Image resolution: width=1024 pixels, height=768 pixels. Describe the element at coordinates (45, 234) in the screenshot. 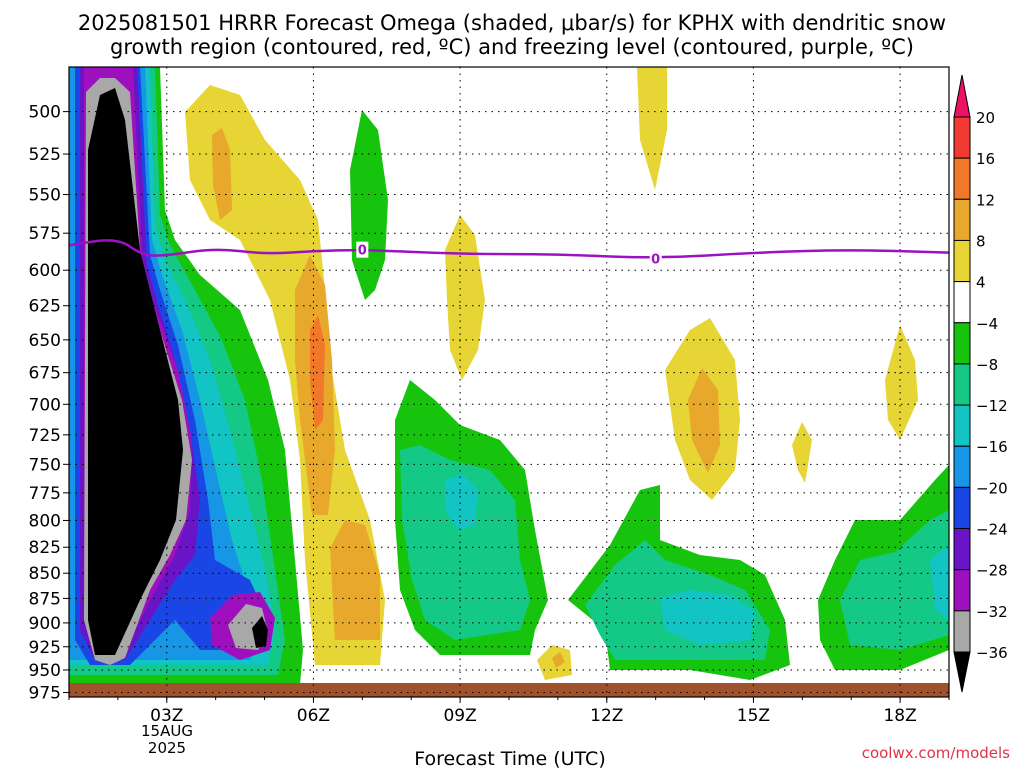

I see `y-tick-label: 575` at that location.